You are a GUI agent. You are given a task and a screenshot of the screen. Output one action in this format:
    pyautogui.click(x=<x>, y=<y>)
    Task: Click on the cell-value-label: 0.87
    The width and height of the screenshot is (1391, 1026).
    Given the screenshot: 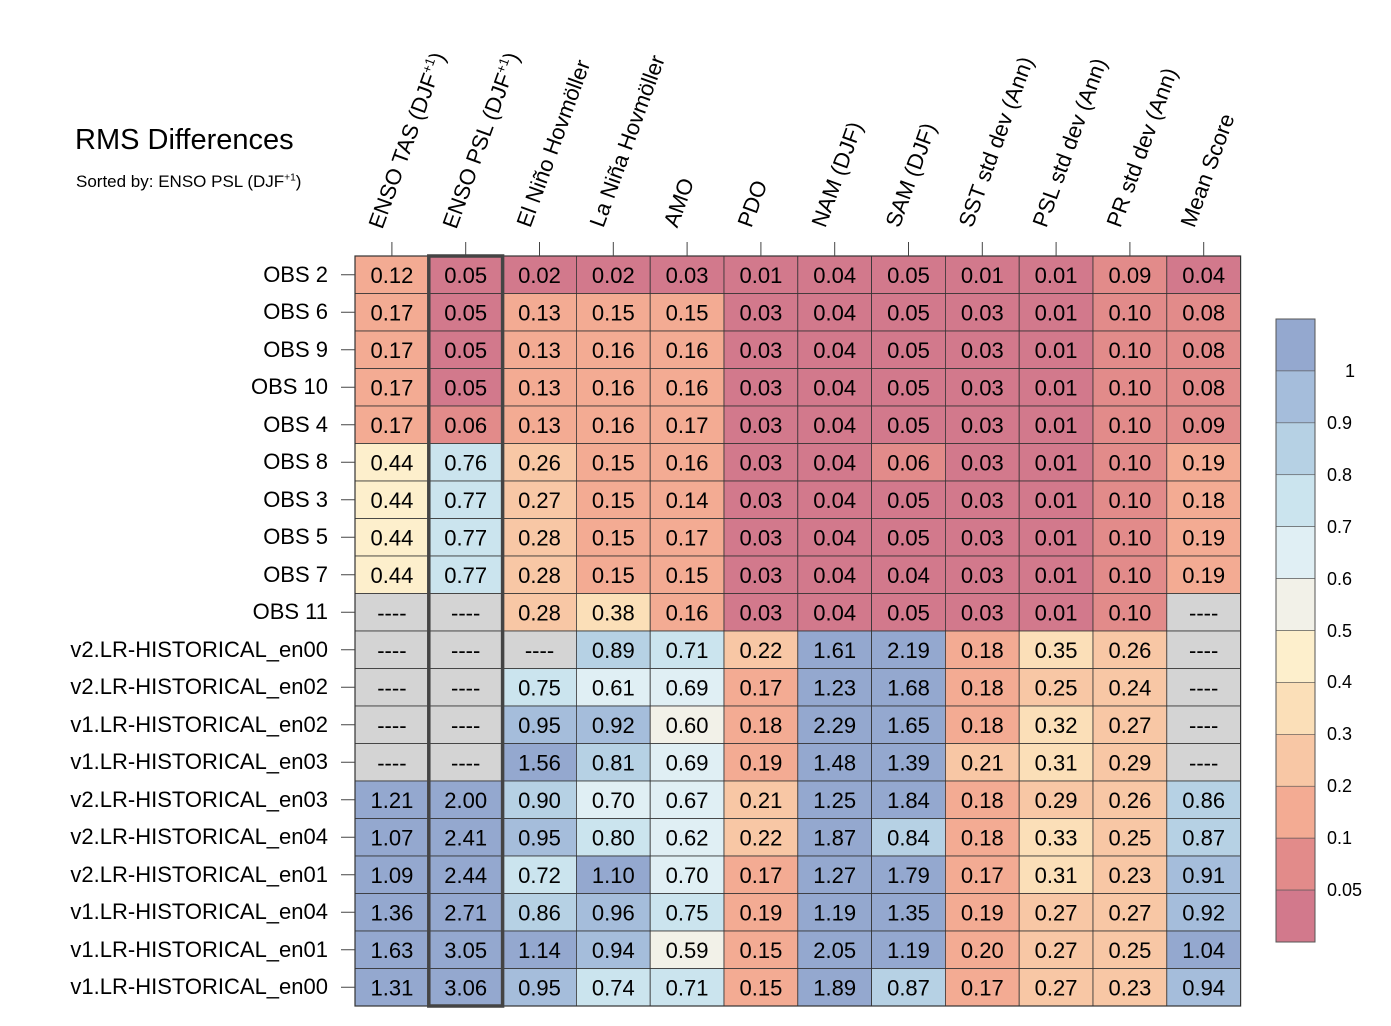 What is the action you would take?
    pyautogui.click(x=908, y=987)
    